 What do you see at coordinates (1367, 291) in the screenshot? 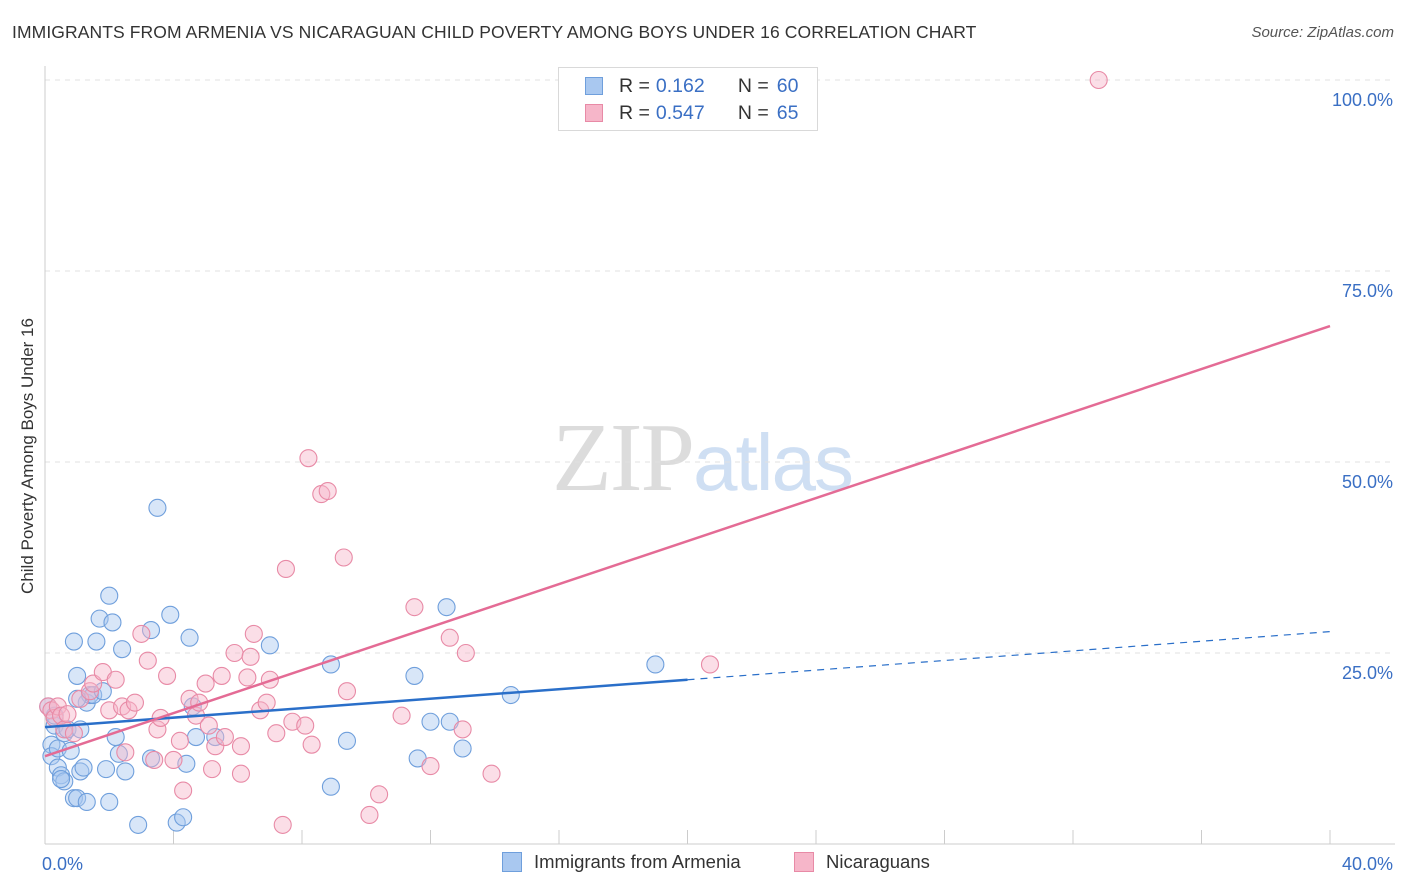
I see `y-tick-label: 75.0%` at bounding box center [1367, 291].